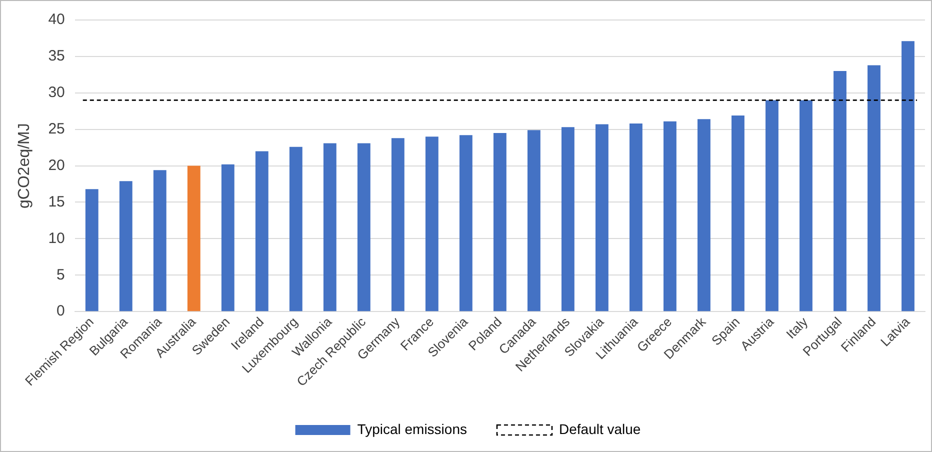 Image resolution: width=932 pixels, height=452 pixels. Describe the element at coordinates (25, 165) in the screenshot. I see `y-axis-title: gCO2eq/MJ` at that location.